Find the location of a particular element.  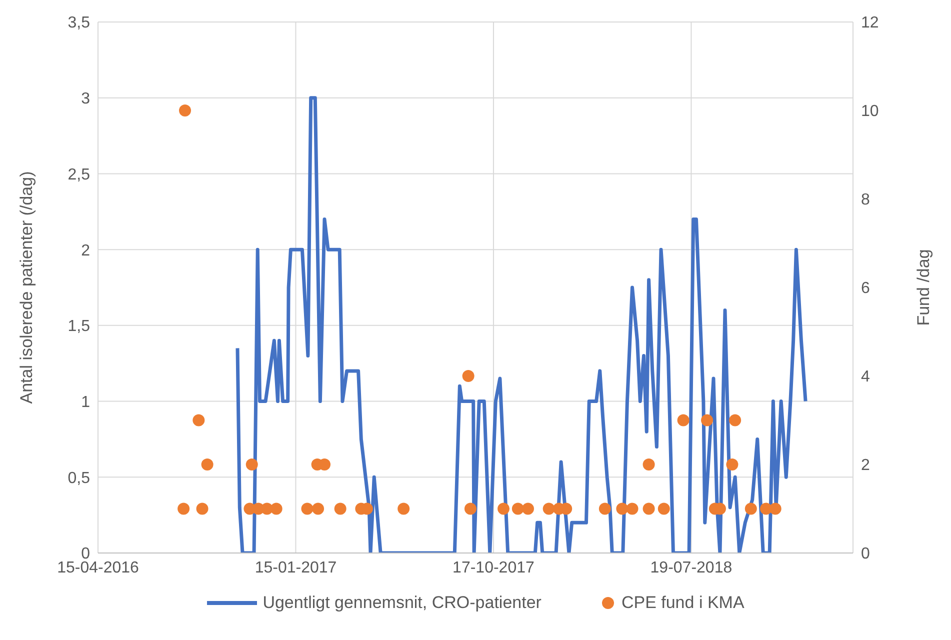

y2-tick-label: 12 is located at coordinates (870, 23).